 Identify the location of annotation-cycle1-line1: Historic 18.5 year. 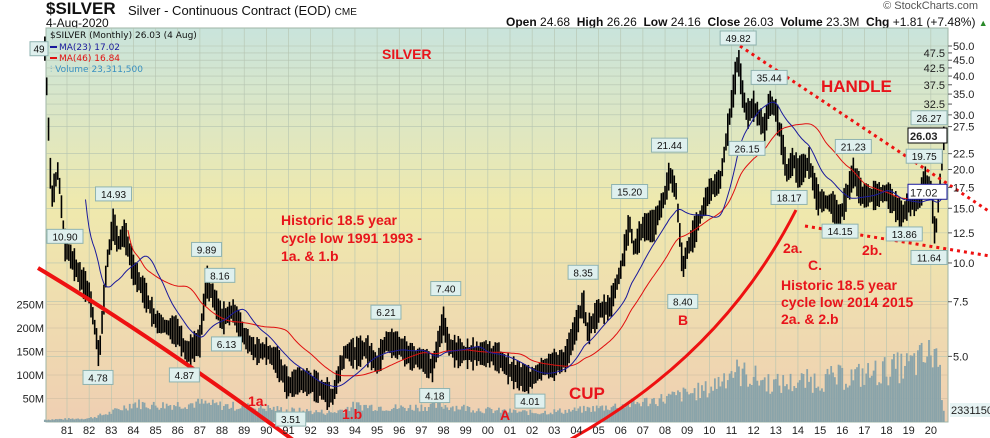
(339, 220).